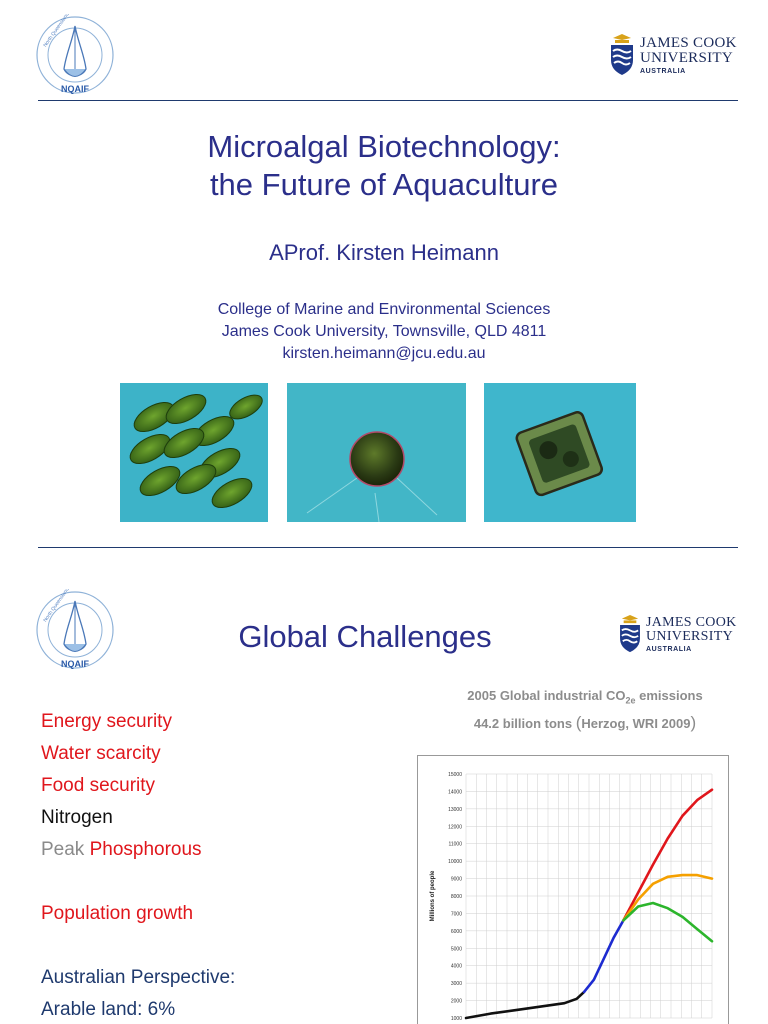  I want to click on chart-y-tick-label: 14000, so click(455, 792).